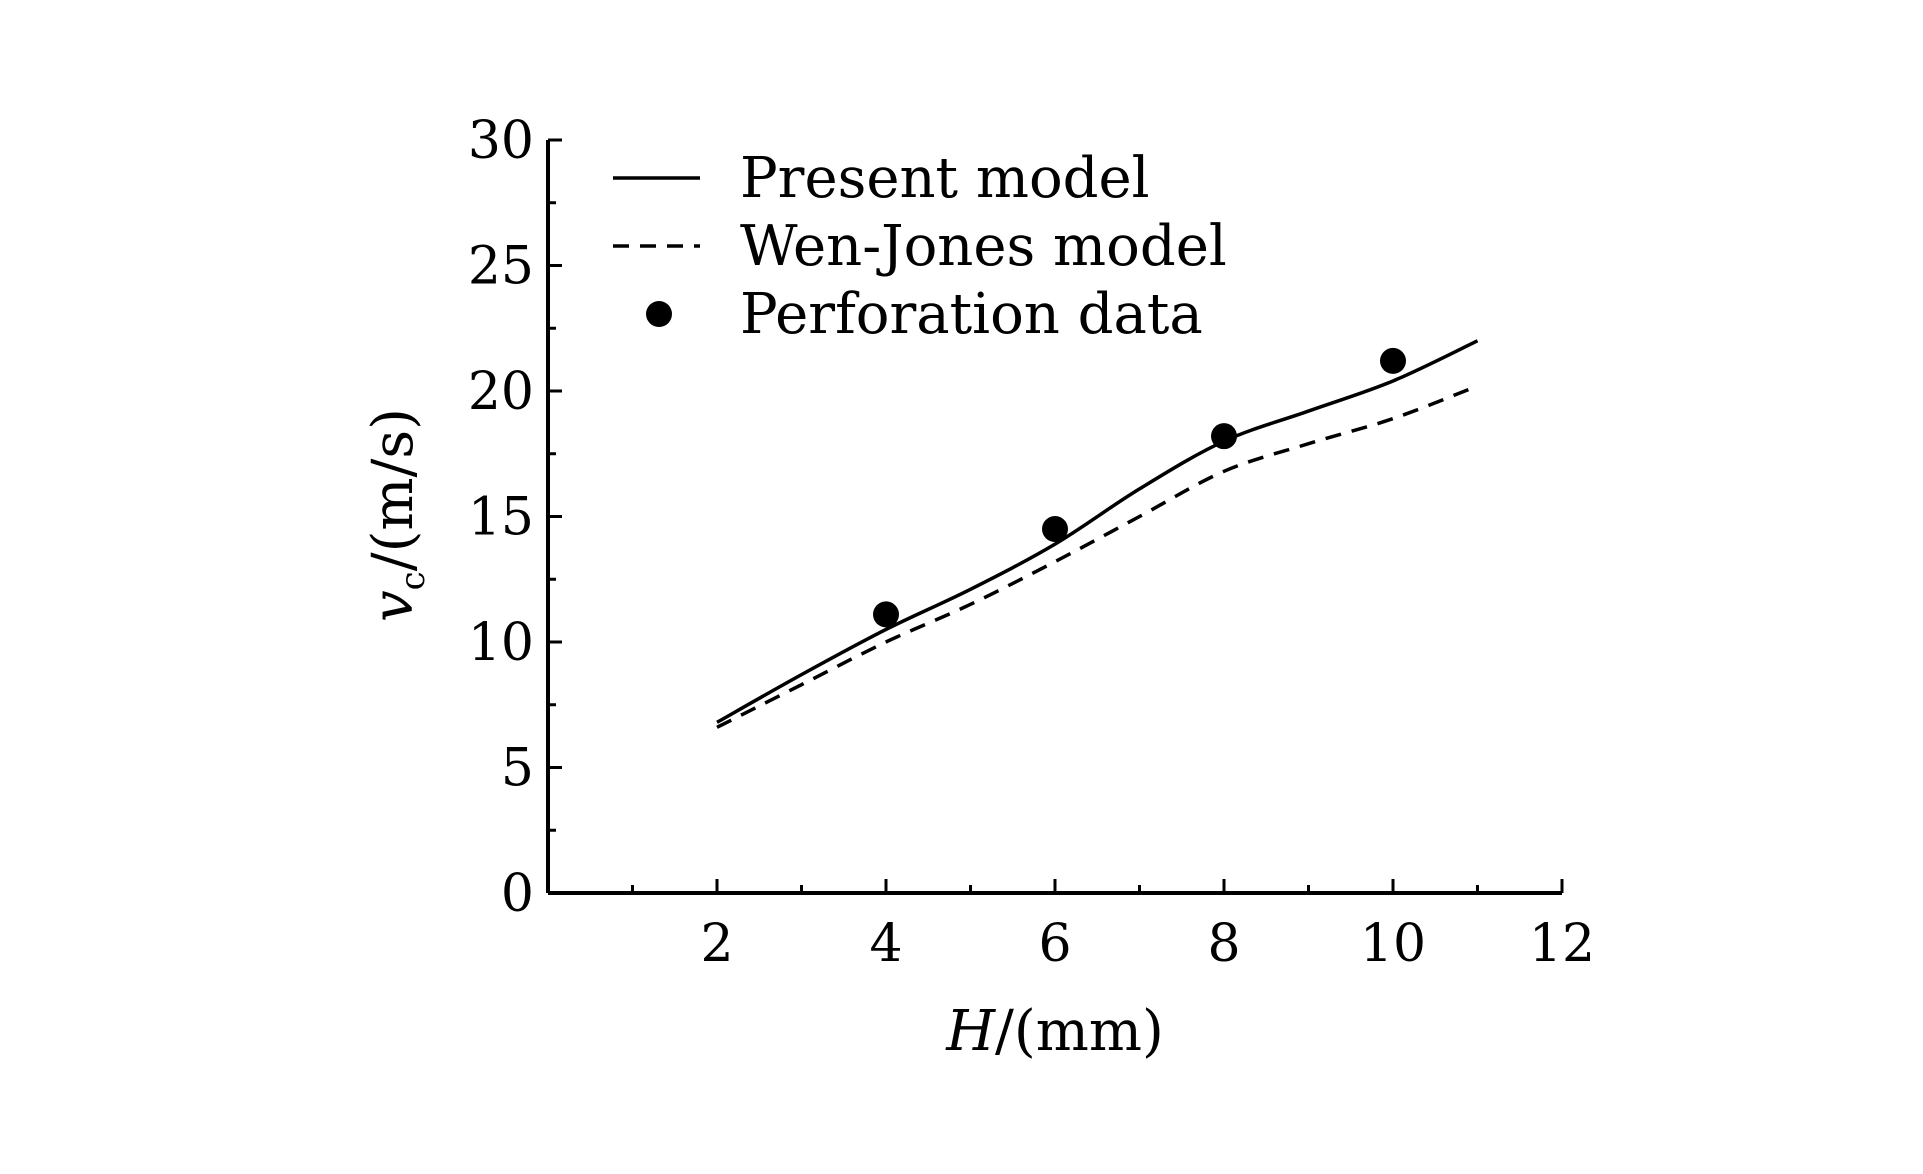 The width and height of the screenshot is (1923, 1174). I want to click on y-tick-label: 30, so click(501, 141).